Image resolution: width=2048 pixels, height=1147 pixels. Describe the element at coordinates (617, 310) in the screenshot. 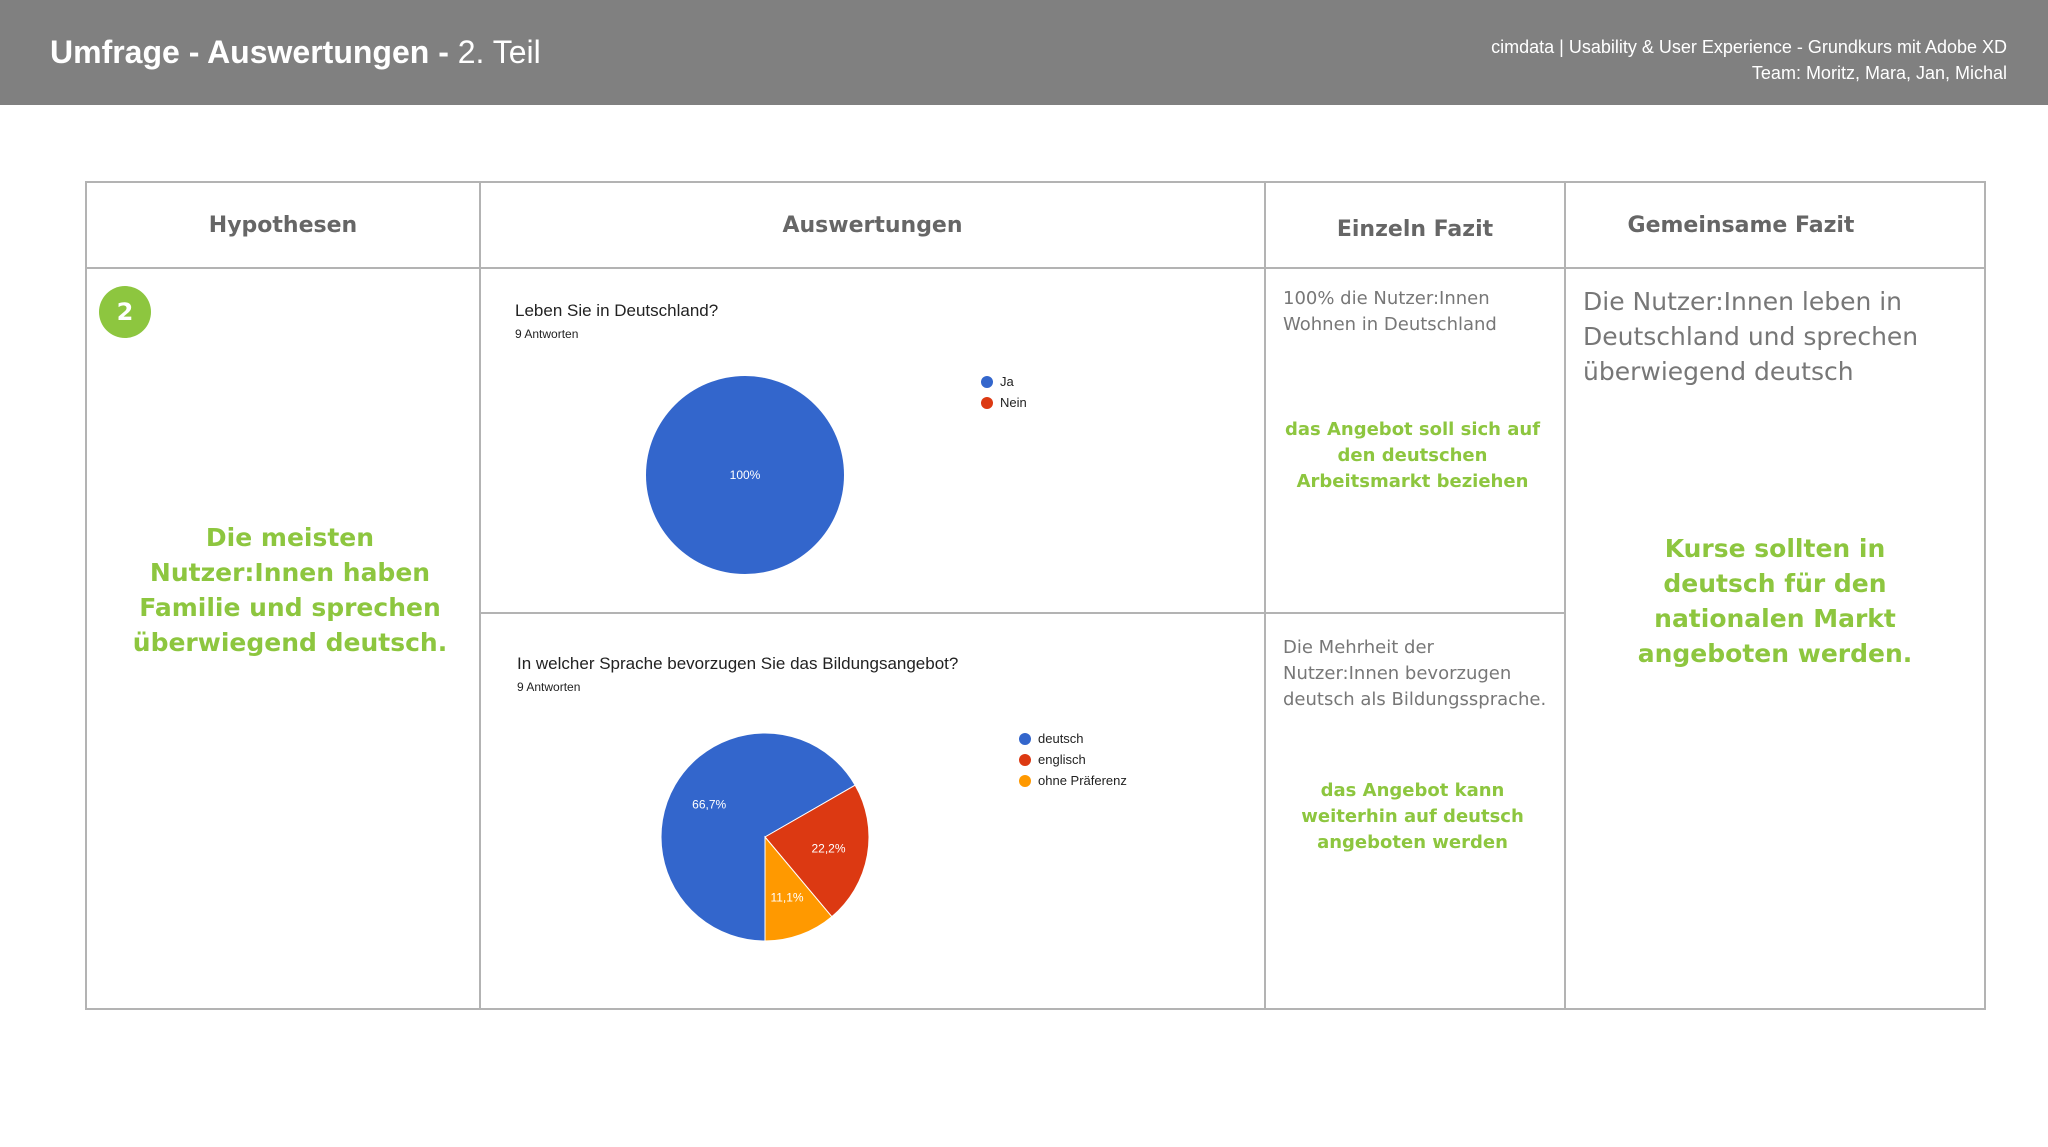

I see `chart1-title: Leben Sie in Deutschland?` at that location.